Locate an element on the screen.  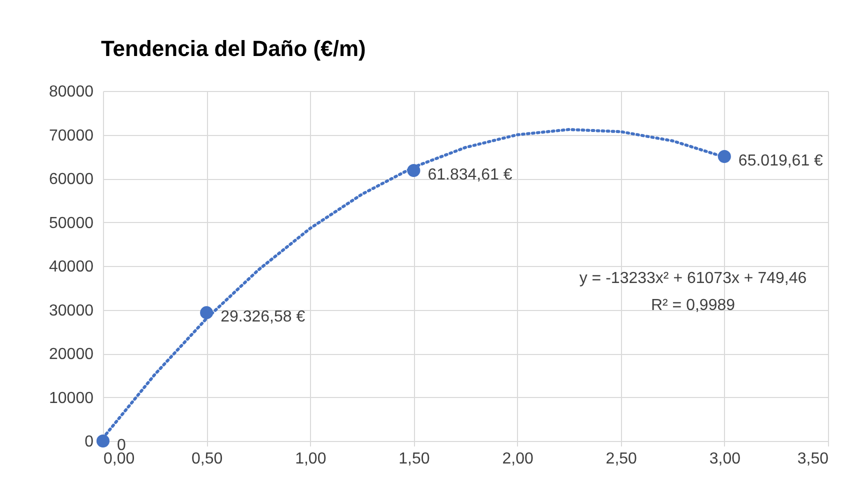
x-tick-label: 3,50 is located at coordinates (813, 459).